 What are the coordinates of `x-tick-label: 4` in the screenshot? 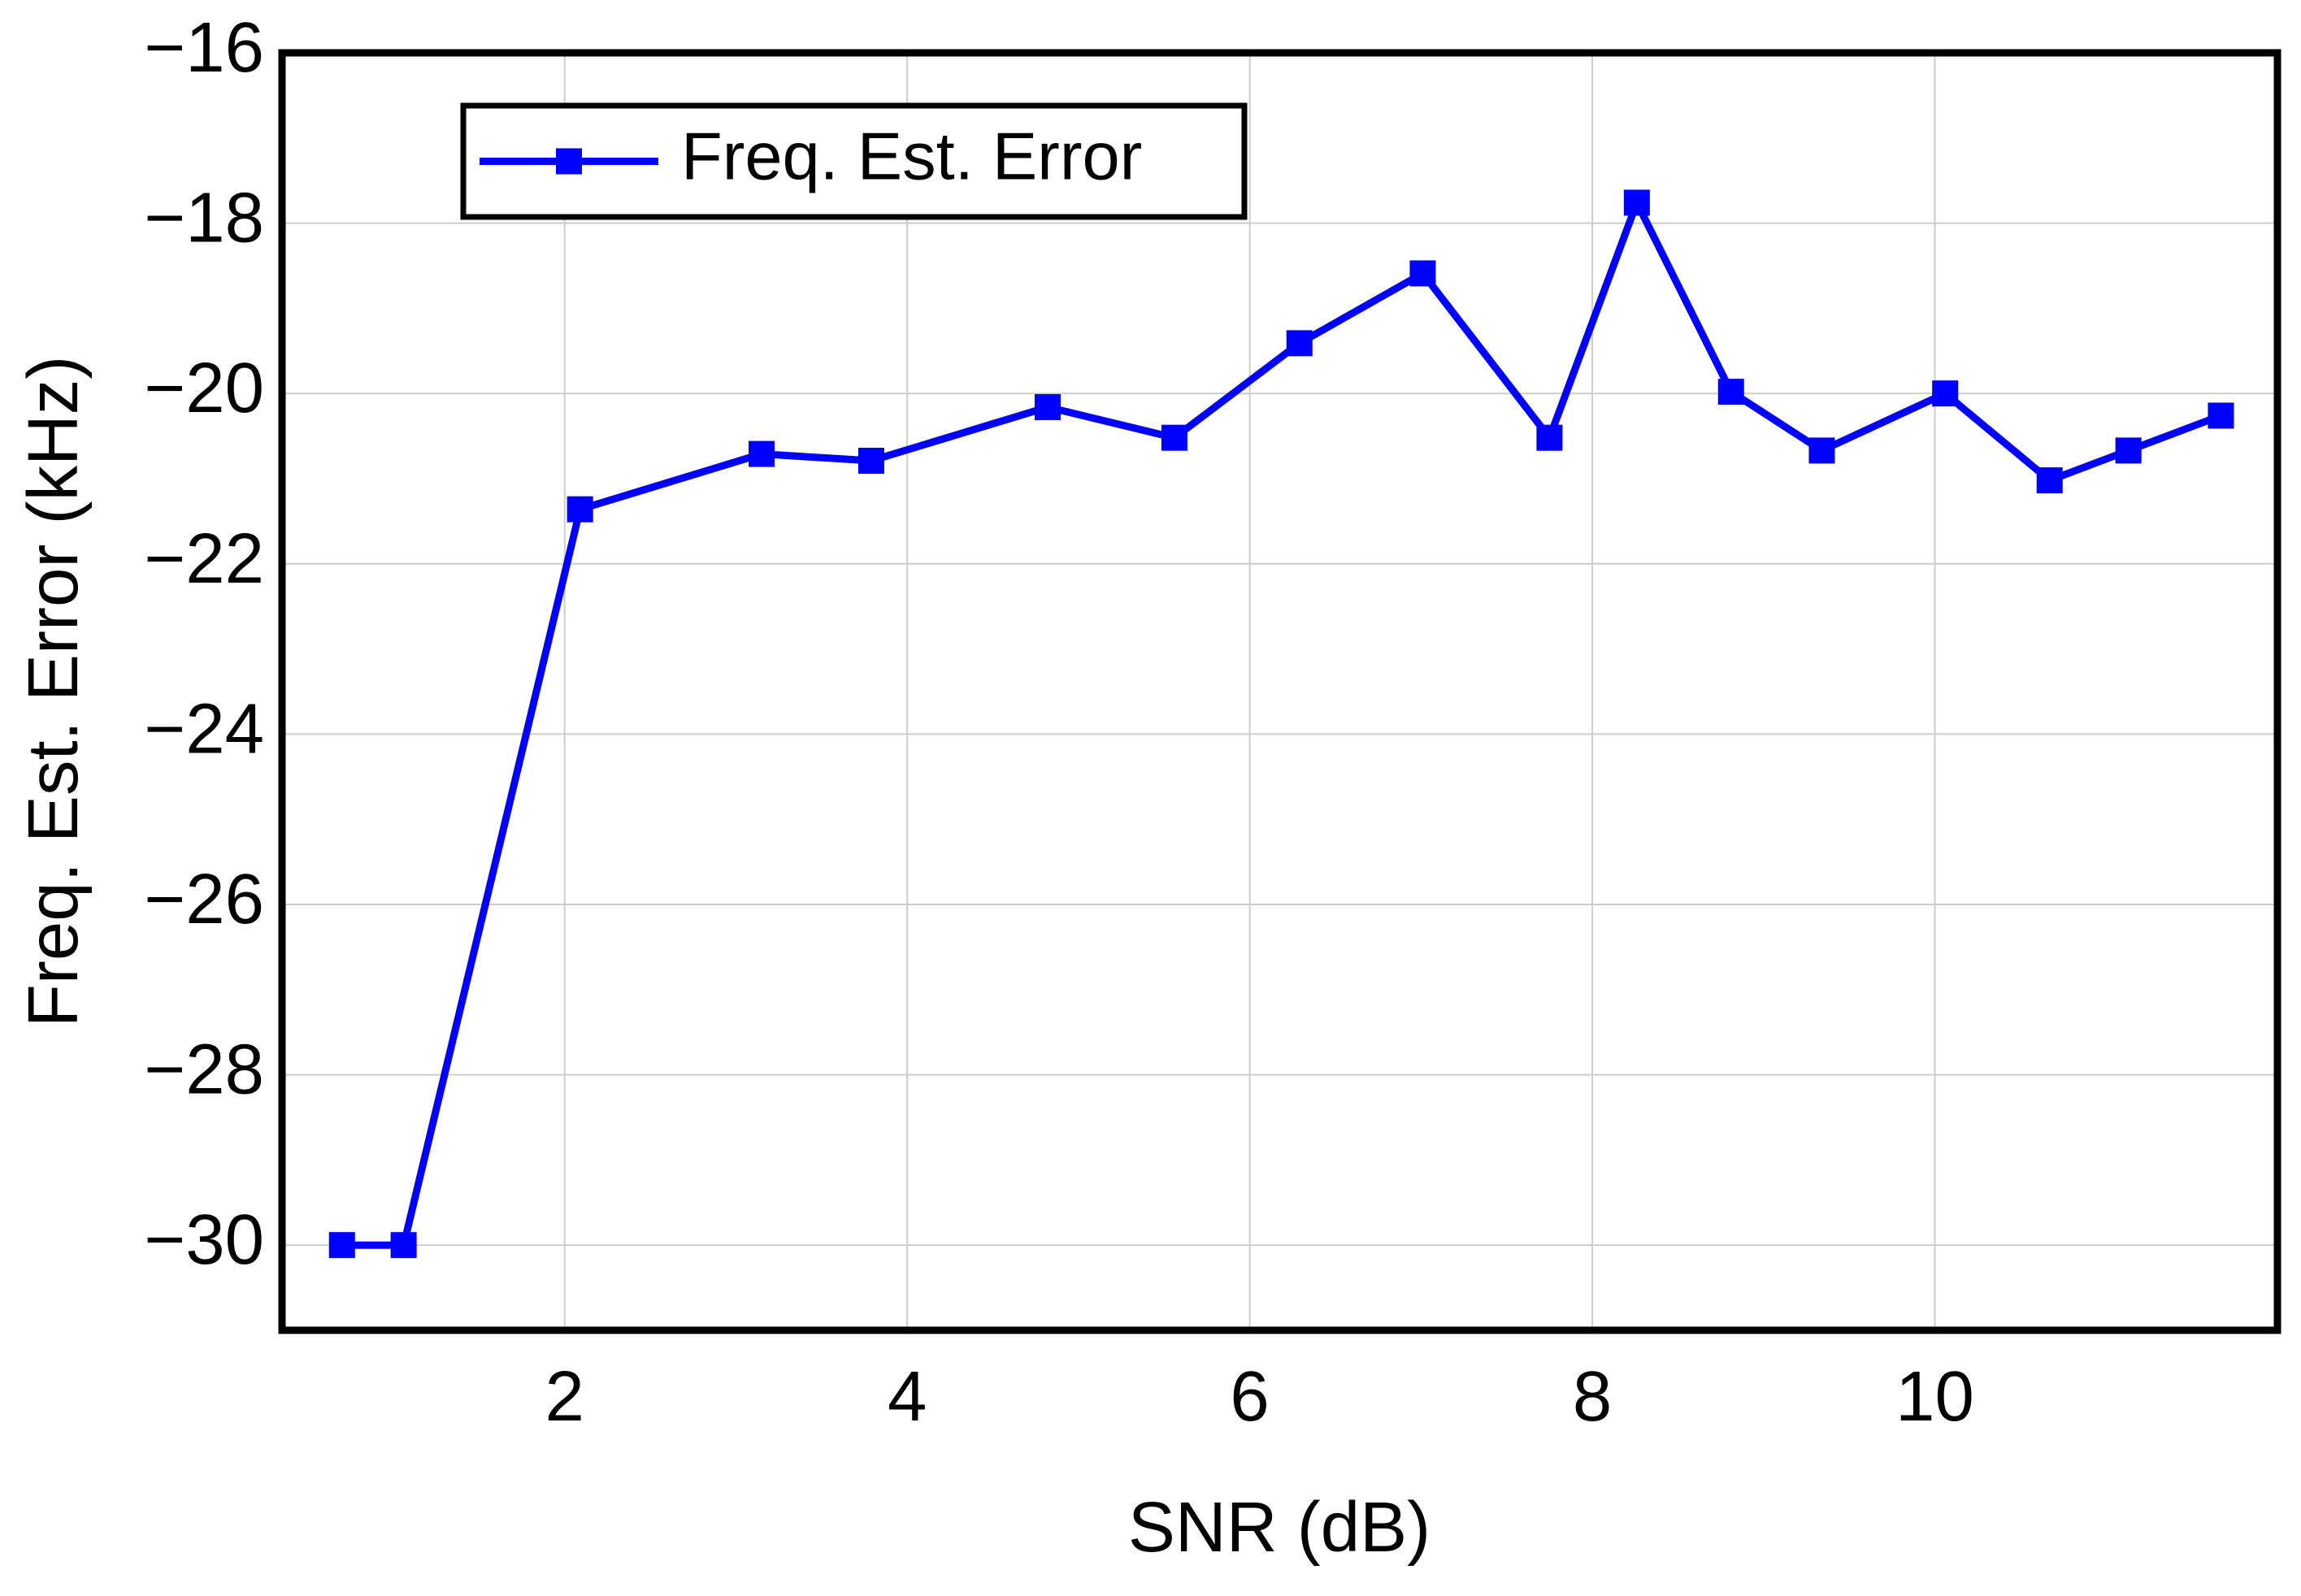 It's located at (907, 1396).